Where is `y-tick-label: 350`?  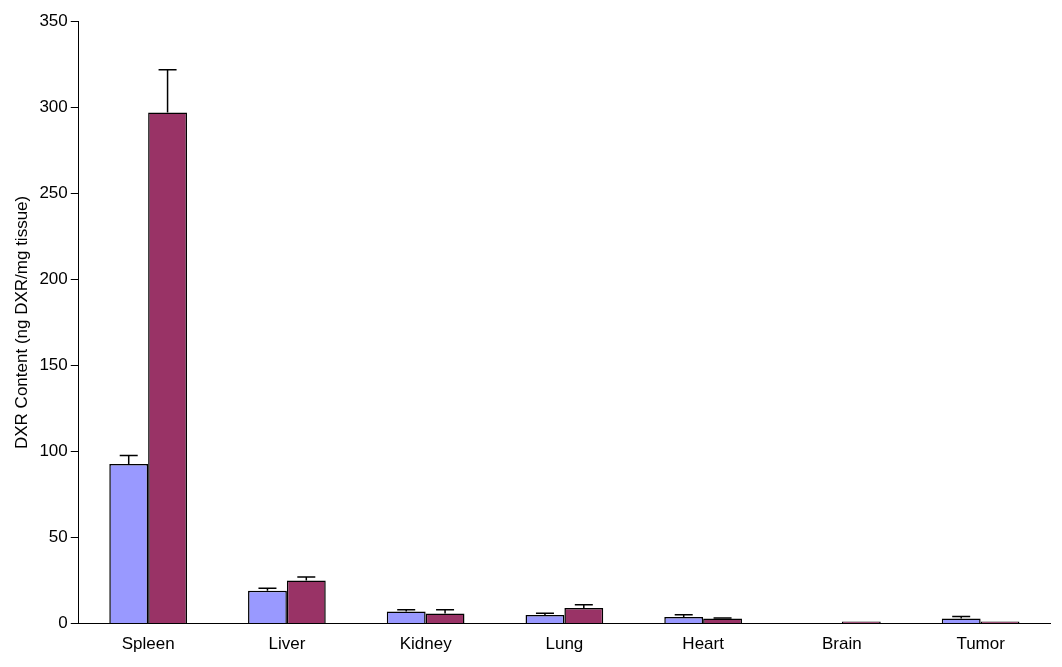
y-tick-label: 350 is located at coordinates (53, 20).